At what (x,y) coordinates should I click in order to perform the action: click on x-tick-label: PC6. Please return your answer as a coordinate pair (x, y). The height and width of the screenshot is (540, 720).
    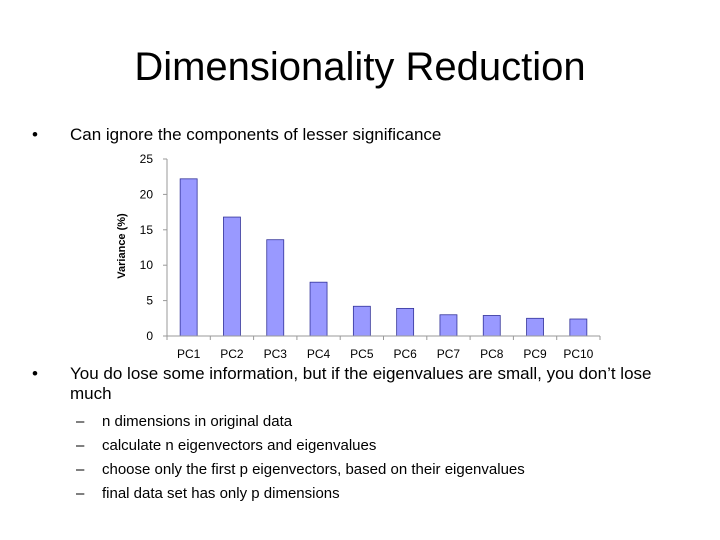
    Looking at the image, I should click on (405, 354).